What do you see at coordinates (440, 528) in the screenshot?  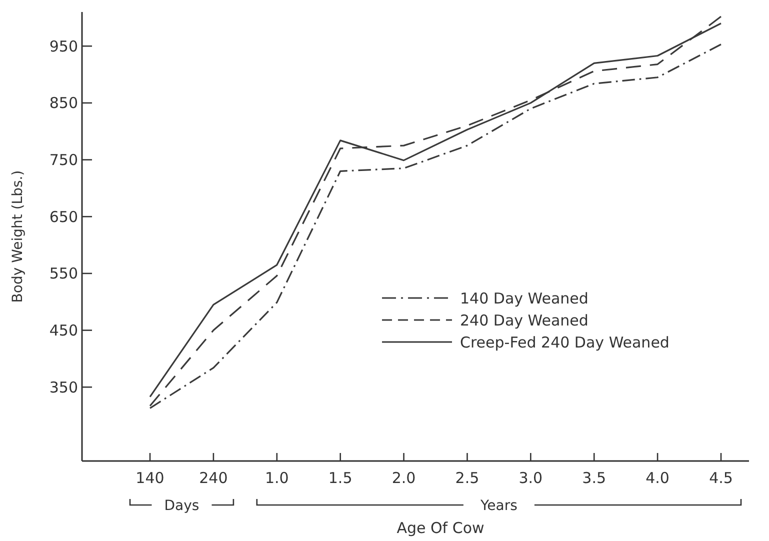 I see `x-axis-title: Age Of Cow` at bounding box center [440, 528].